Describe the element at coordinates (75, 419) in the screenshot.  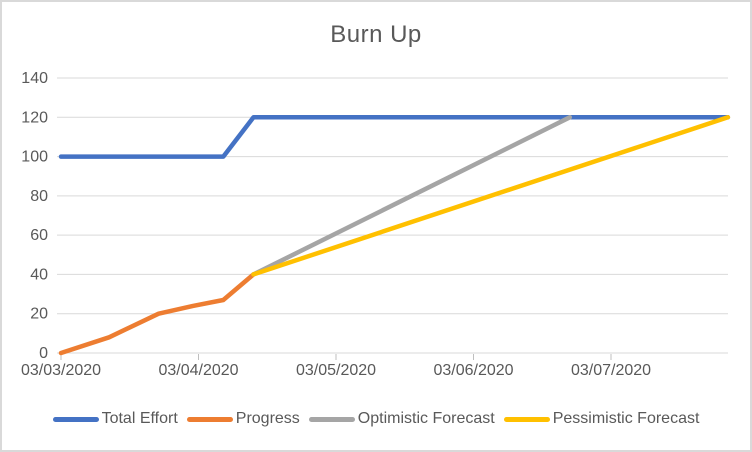
I see `legend-swatch-total-effort` at that location.